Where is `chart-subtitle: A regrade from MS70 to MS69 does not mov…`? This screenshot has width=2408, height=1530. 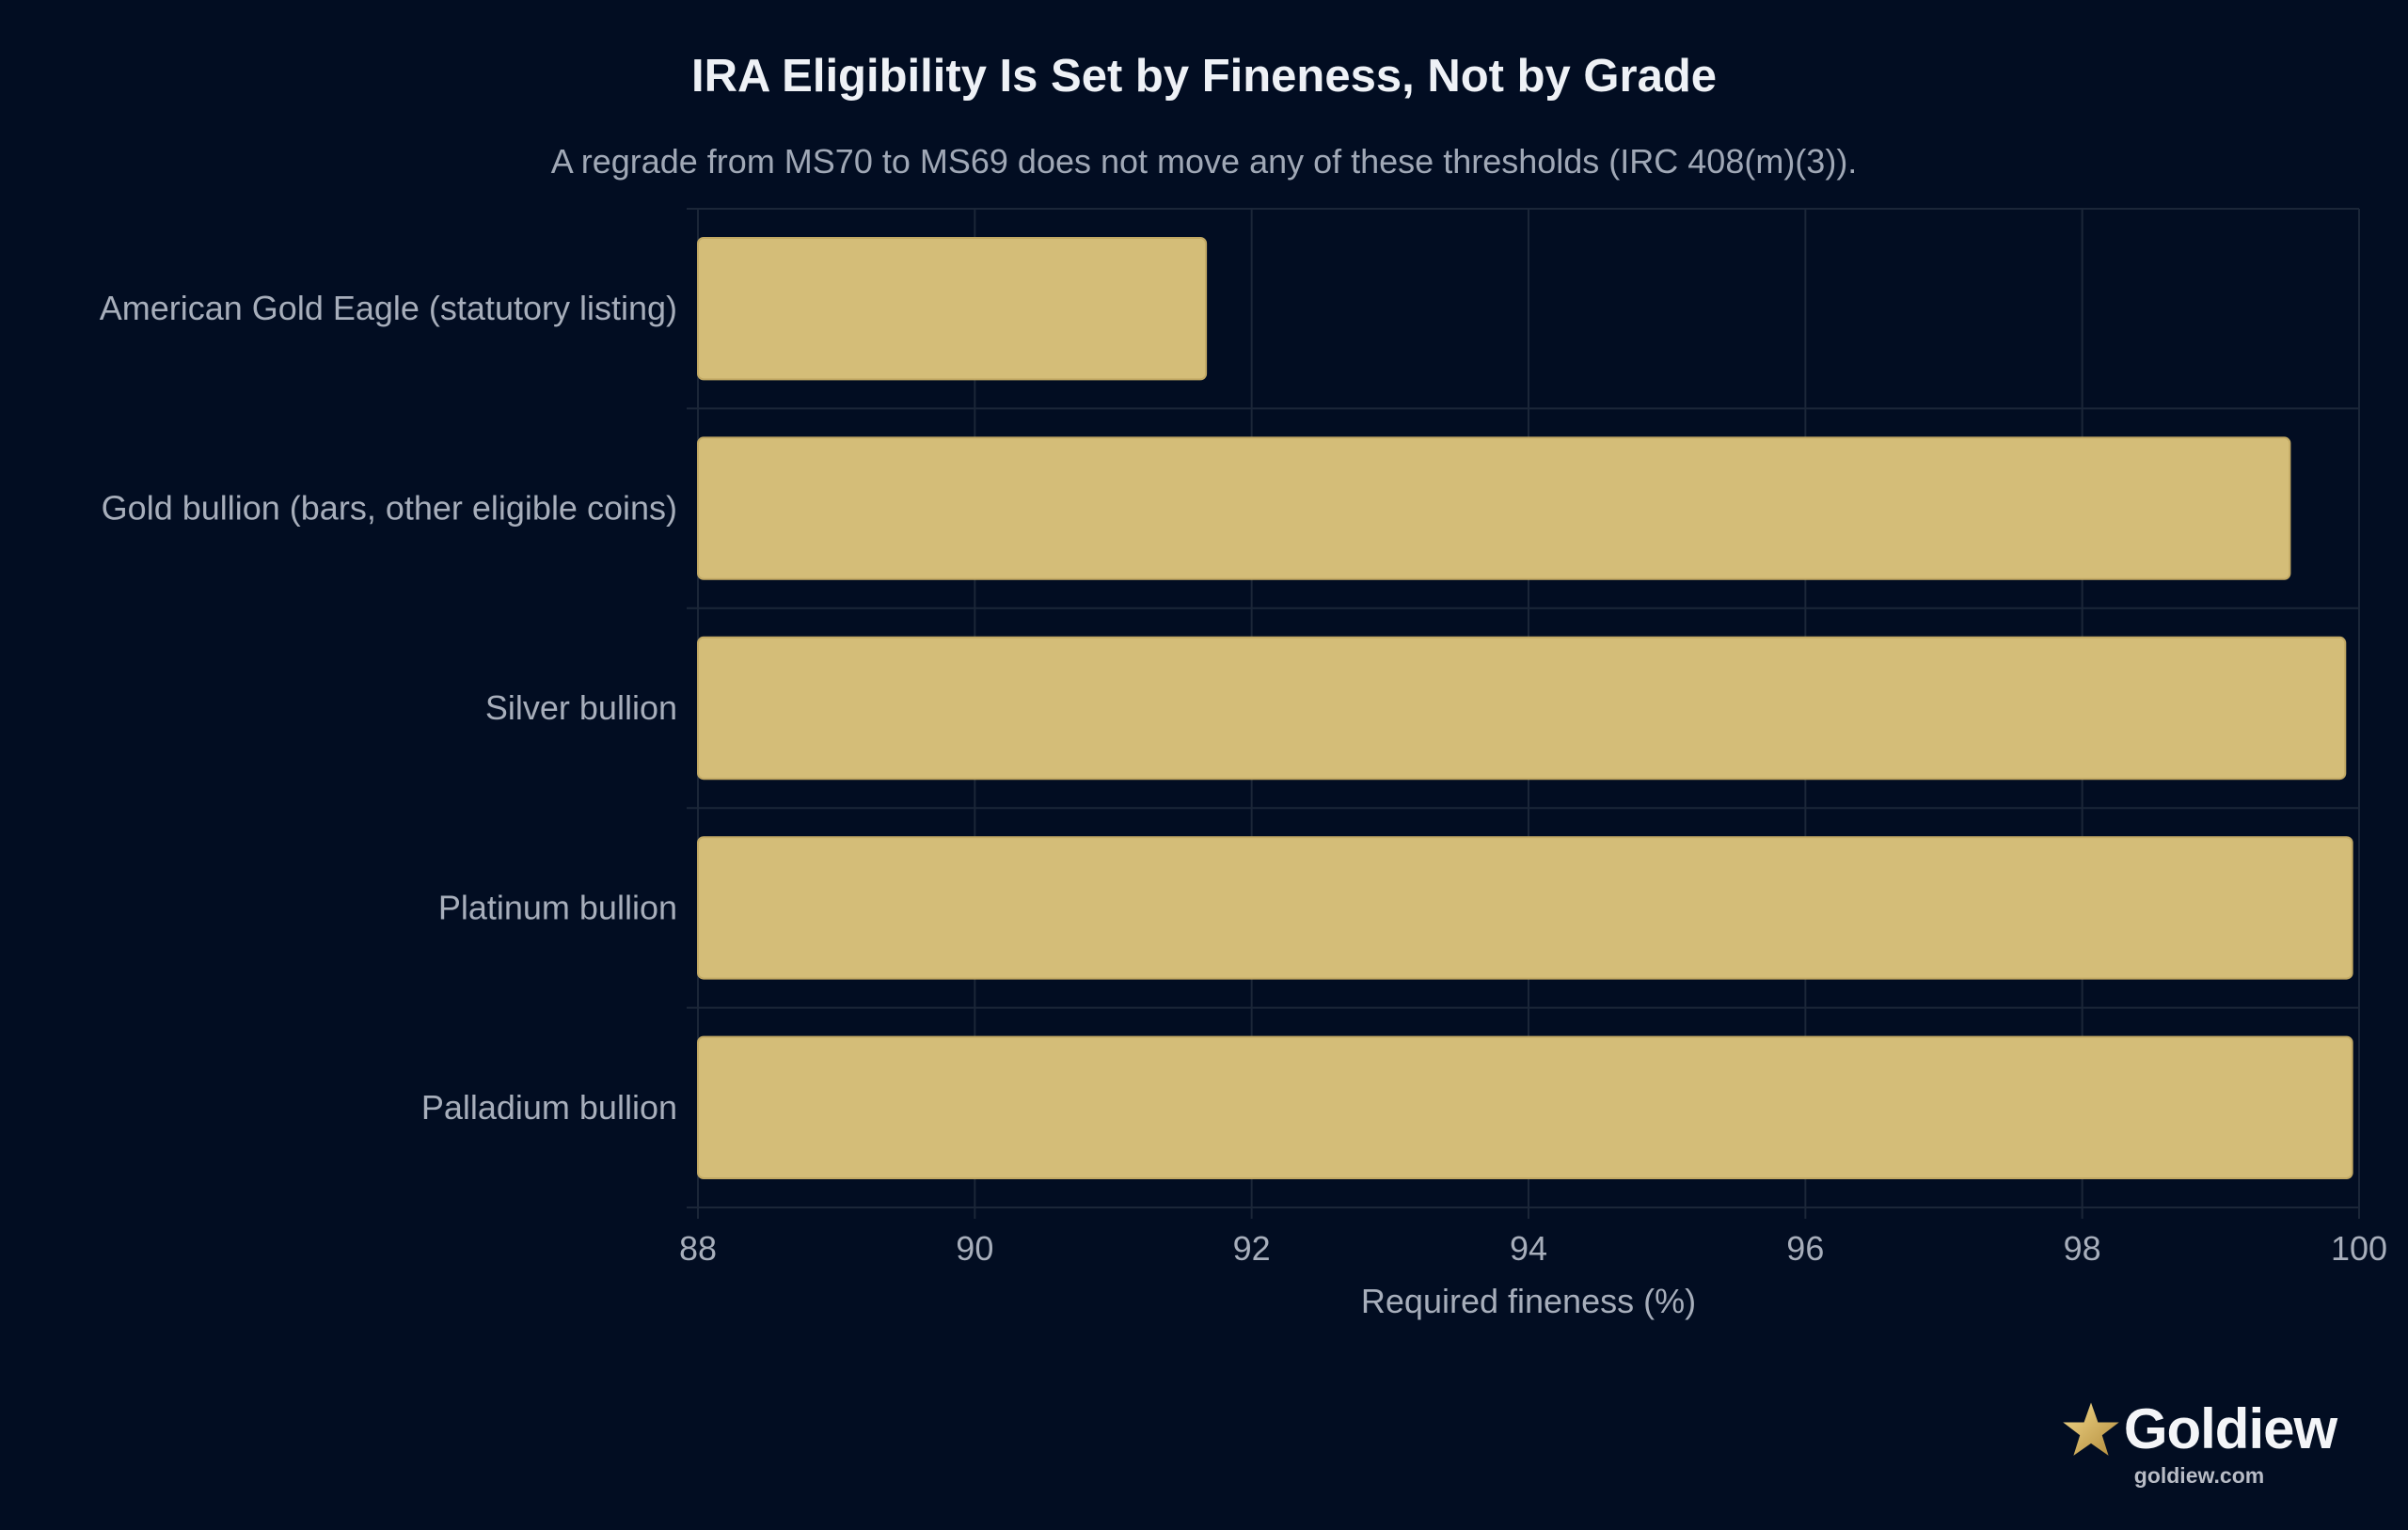
chart-subtitle: A regrade from MS70 to MS69 does not mov… is located at coordinates (1205, 161).